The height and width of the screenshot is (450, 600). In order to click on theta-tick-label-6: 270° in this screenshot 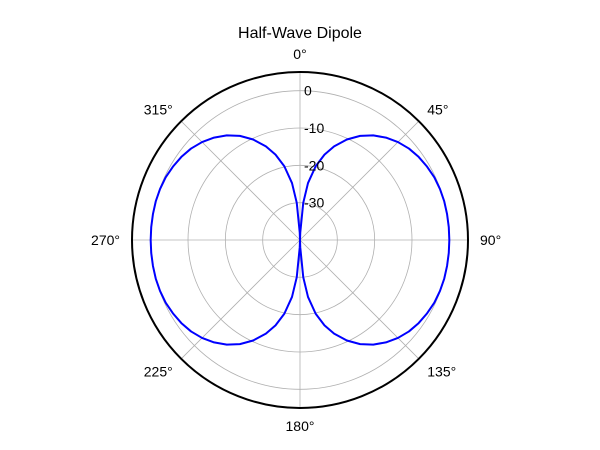, I will do `click(105, 240)`.